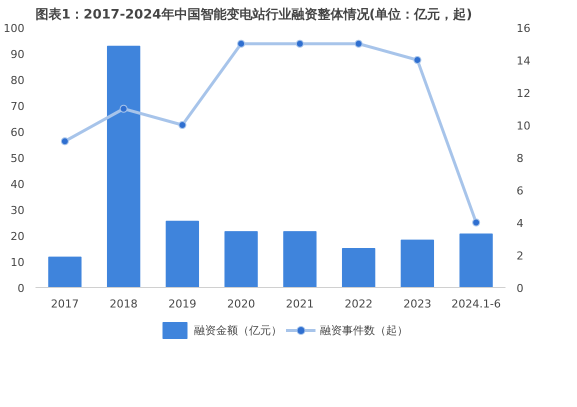 The height and width of the screenshot is (407, 577). What do you see at coordinates (17, 184) in the screenshot?
I see `y-tick-label: 40` at bounding box center [17, 184].